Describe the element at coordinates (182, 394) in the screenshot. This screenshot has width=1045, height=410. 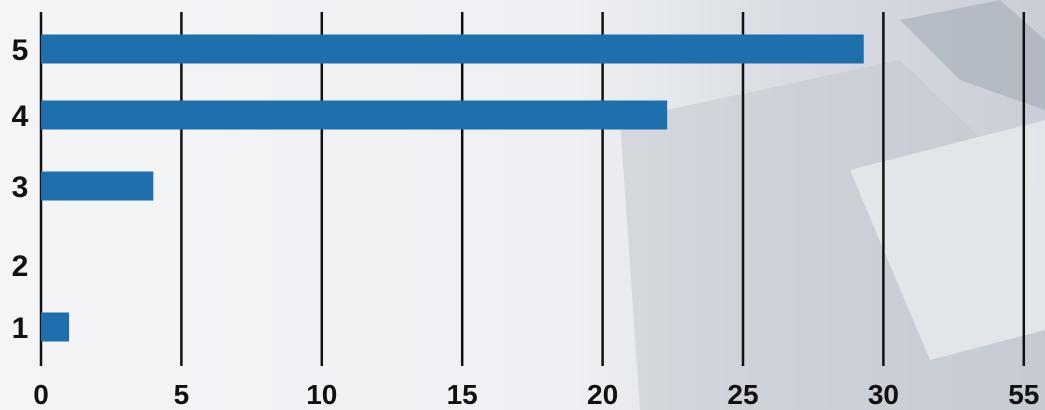
I see `x-tick-label-5: 5` at that location.